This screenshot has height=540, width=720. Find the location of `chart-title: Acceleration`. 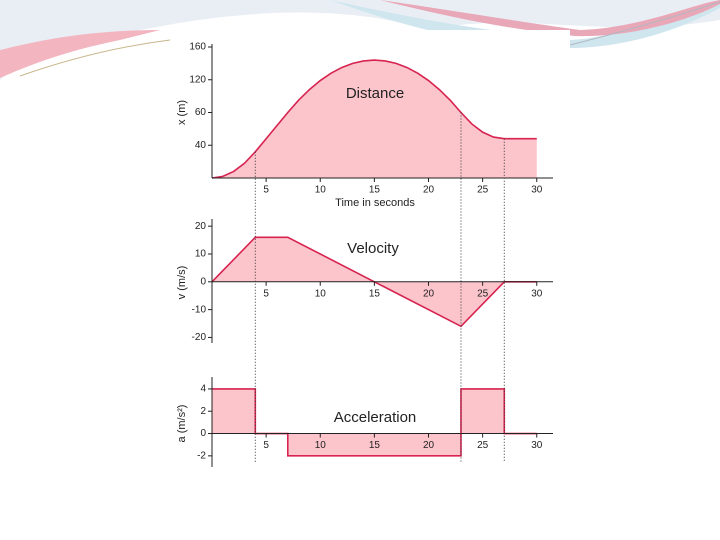

chart-title: Acceleration is located at coordinates (375, 417).